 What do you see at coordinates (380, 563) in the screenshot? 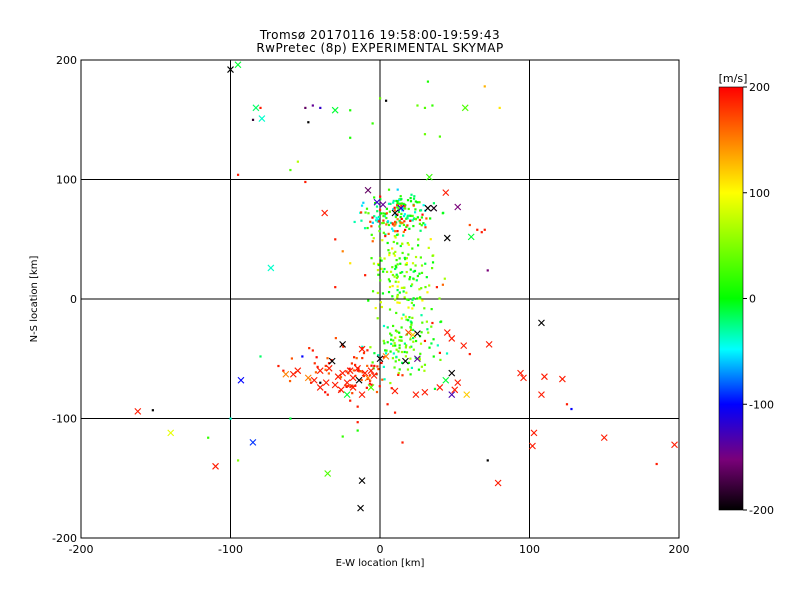
I see `x-axis-label: E-W location [km]` at bounding box center [380, 563].